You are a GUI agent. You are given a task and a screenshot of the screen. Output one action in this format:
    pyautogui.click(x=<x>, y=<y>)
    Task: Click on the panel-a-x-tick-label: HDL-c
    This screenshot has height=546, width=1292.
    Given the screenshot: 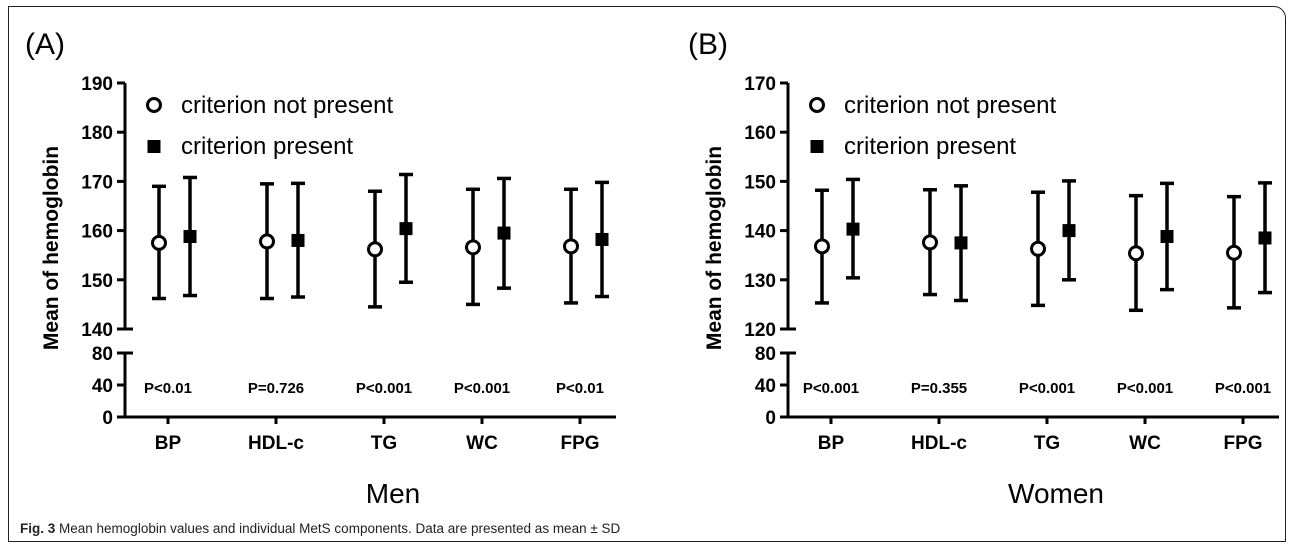 What is the action you would take?
    pyautogui.click(x=276, y=443)
    